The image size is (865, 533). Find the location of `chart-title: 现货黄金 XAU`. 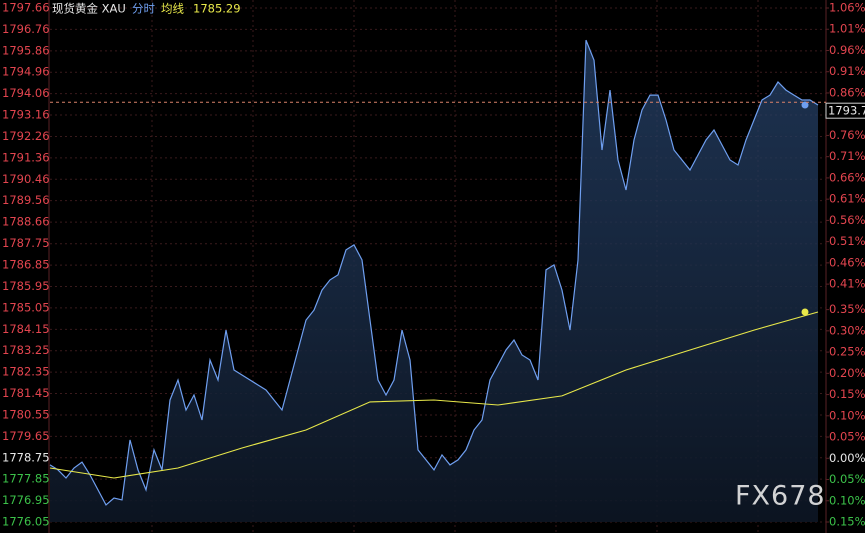

chart-title: 现货黄金 XAU is located at coordinates (89, 9).